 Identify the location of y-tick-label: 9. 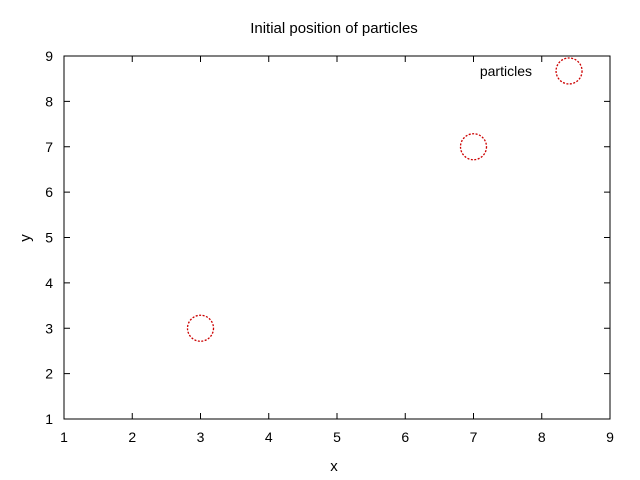
(49, 56).